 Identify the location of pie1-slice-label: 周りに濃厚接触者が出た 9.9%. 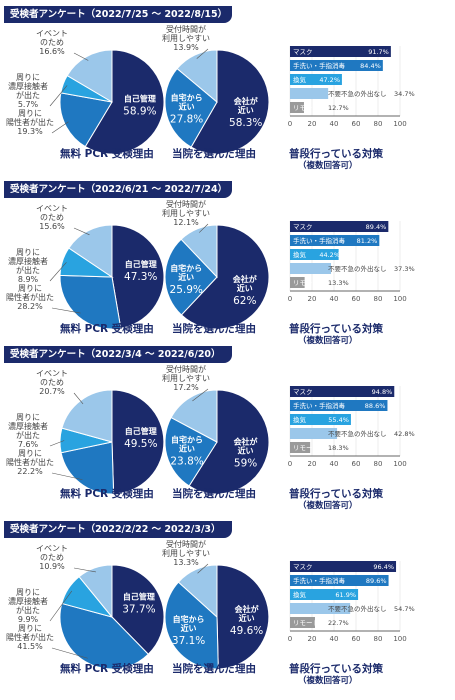
(28, 606).